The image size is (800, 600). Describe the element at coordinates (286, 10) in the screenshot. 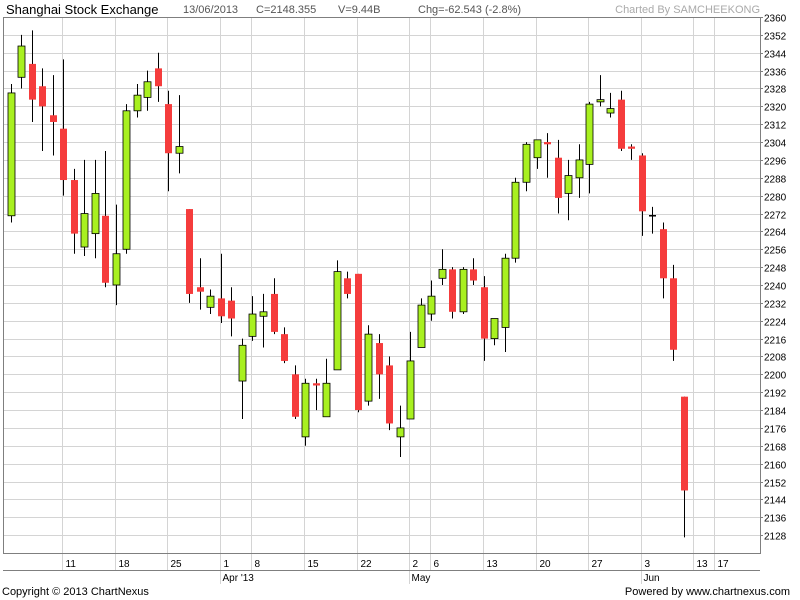

I see `close-readout: C=2148.355` at that location.